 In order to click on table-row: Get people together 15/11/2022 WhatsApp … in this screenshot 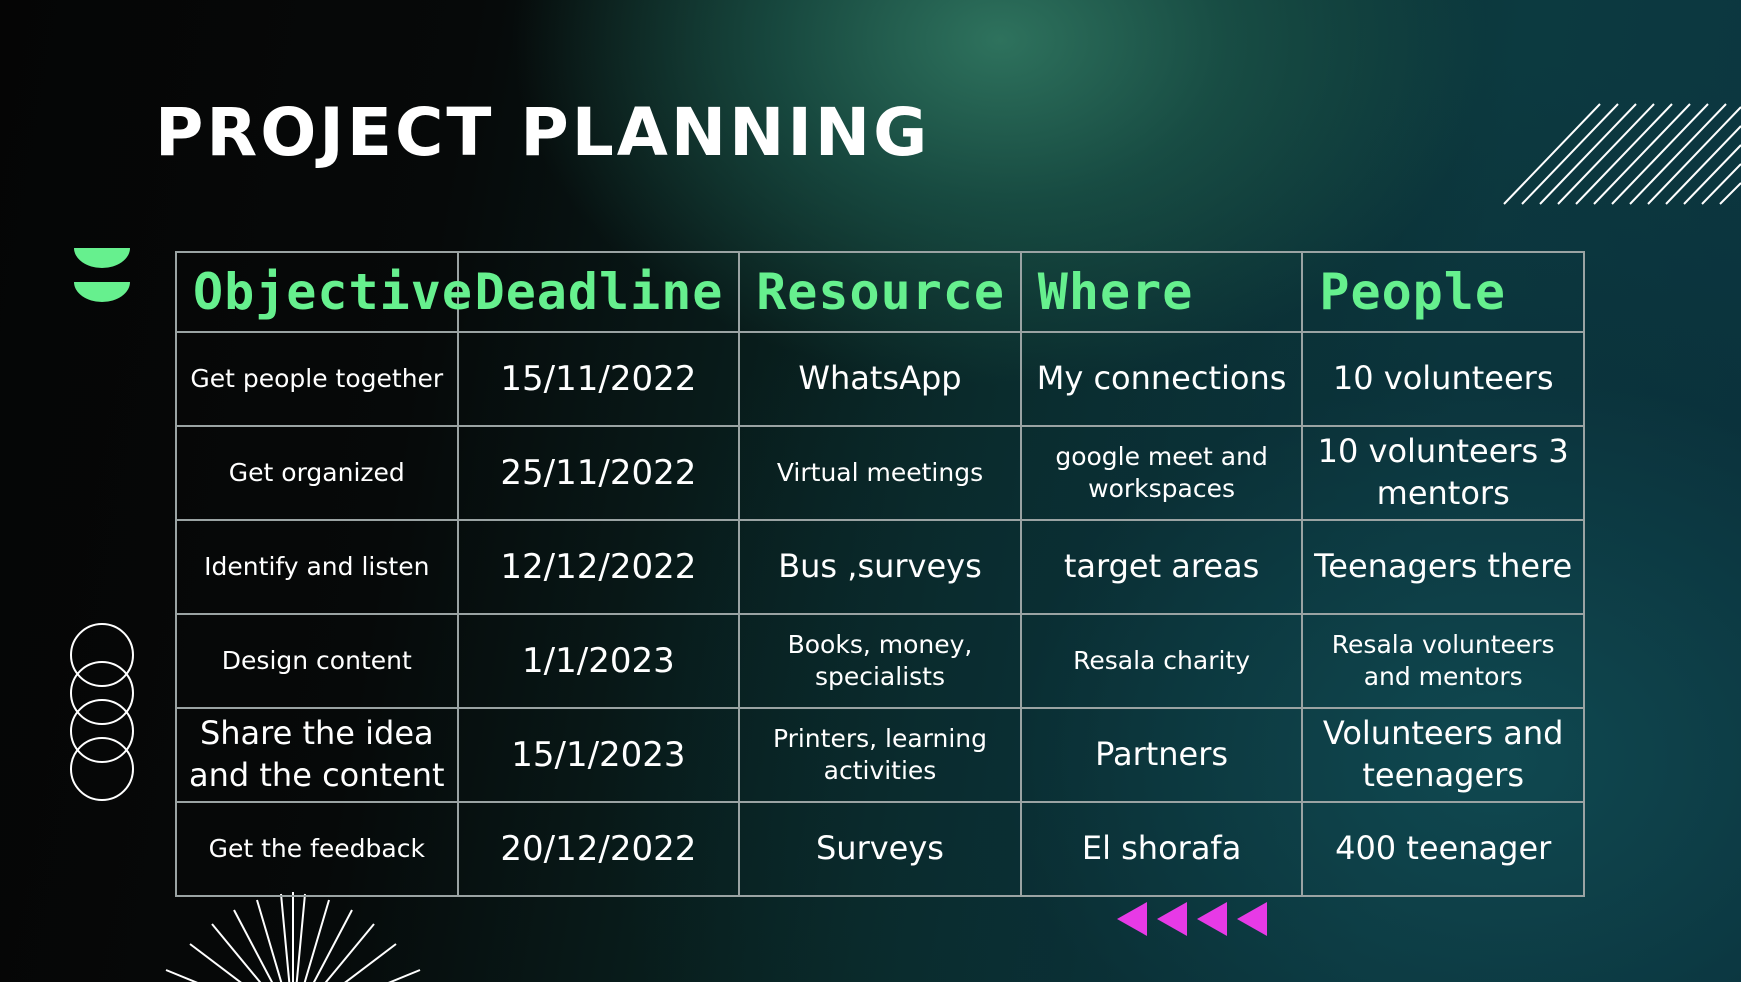, I will do `click(880, 379)`.